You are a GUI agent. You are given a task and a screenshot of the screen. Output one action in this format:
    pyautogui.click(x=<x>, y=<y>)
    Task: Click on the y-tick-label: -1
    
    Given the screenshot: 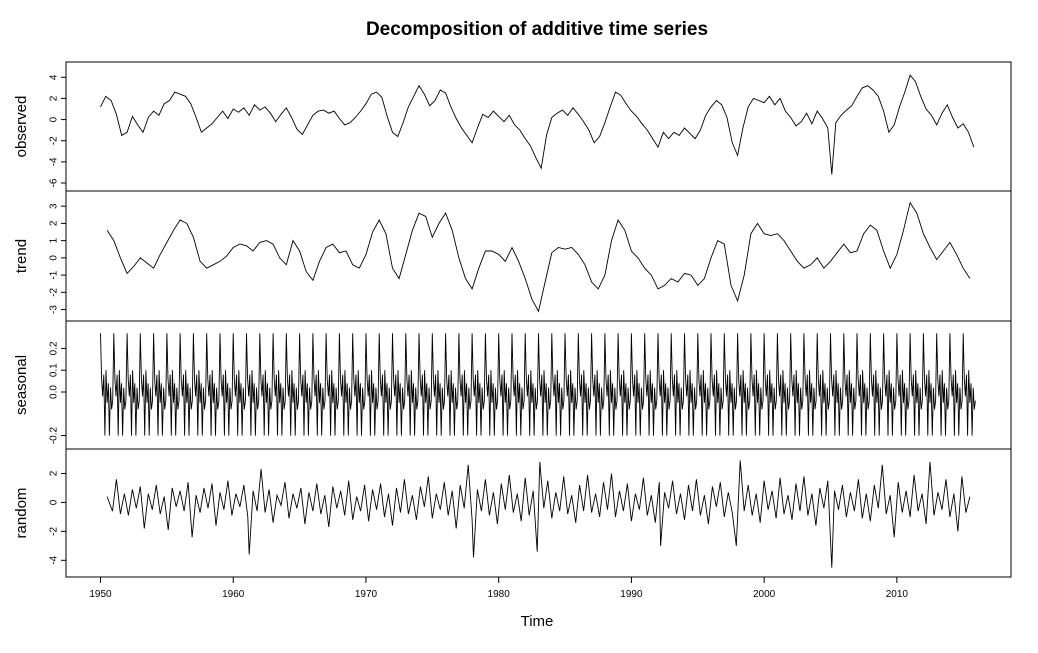 What is the action you would take?
    pyautogui.click(x=54, y=274)
    